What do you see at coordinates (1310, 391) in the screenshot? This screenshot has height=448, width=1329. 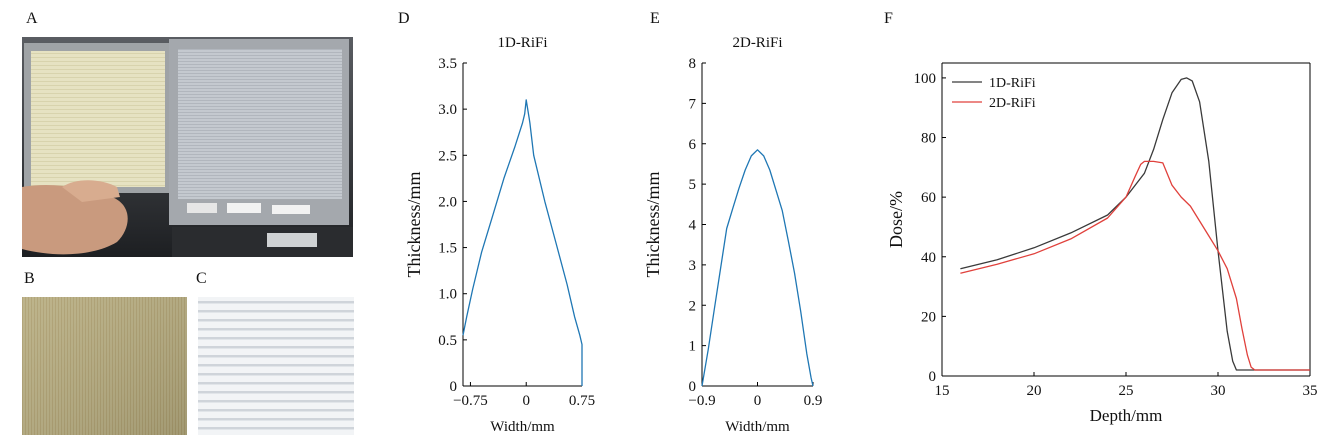 I see `x-tick-label: 35` at bounding box center [1310, 391].